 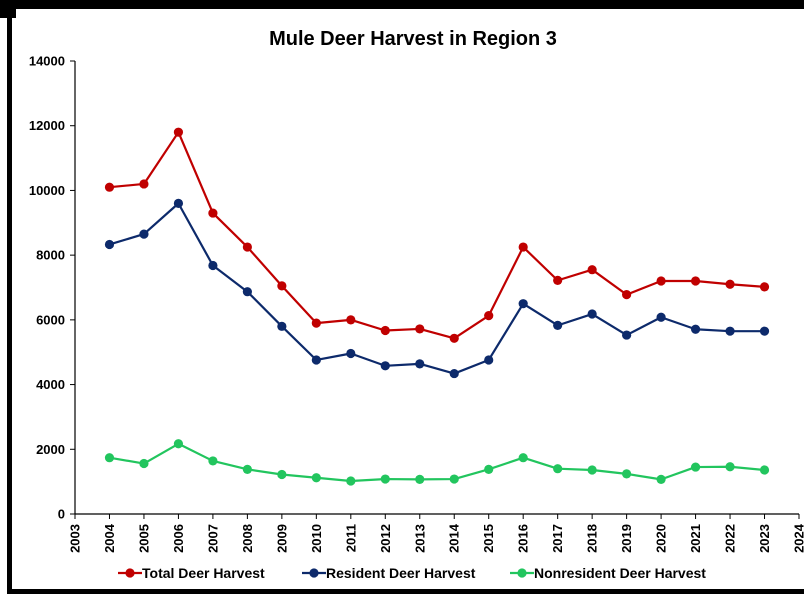 What do you see at coordinates (109, 538) in the screenshot?
I see `x-tick-label: 2004` at bounding box center [109, 538].